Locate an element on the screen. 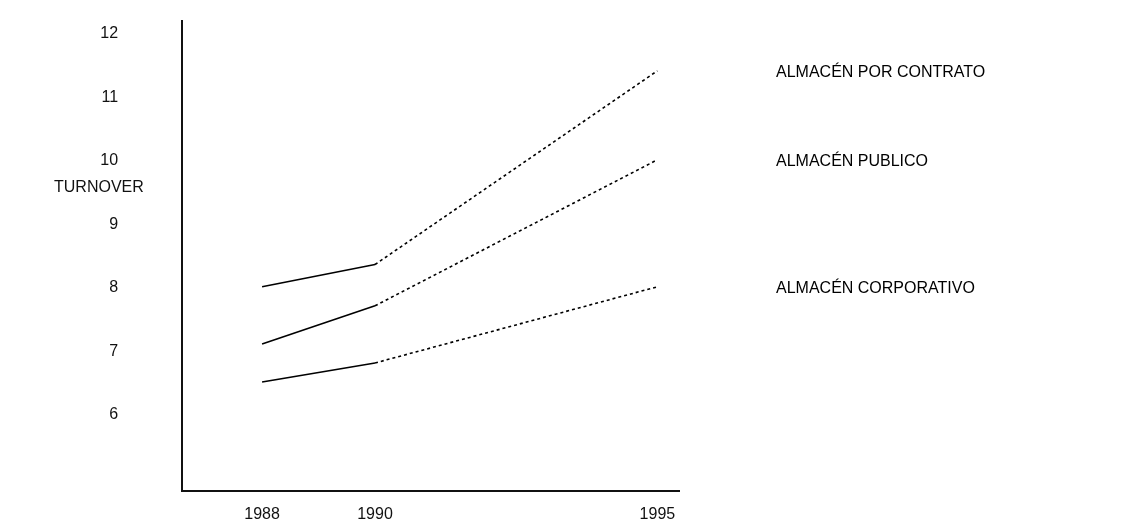 This screenshot has width=1129, height=524. y-tick-label: 9 is located at coordinates (114, 223).